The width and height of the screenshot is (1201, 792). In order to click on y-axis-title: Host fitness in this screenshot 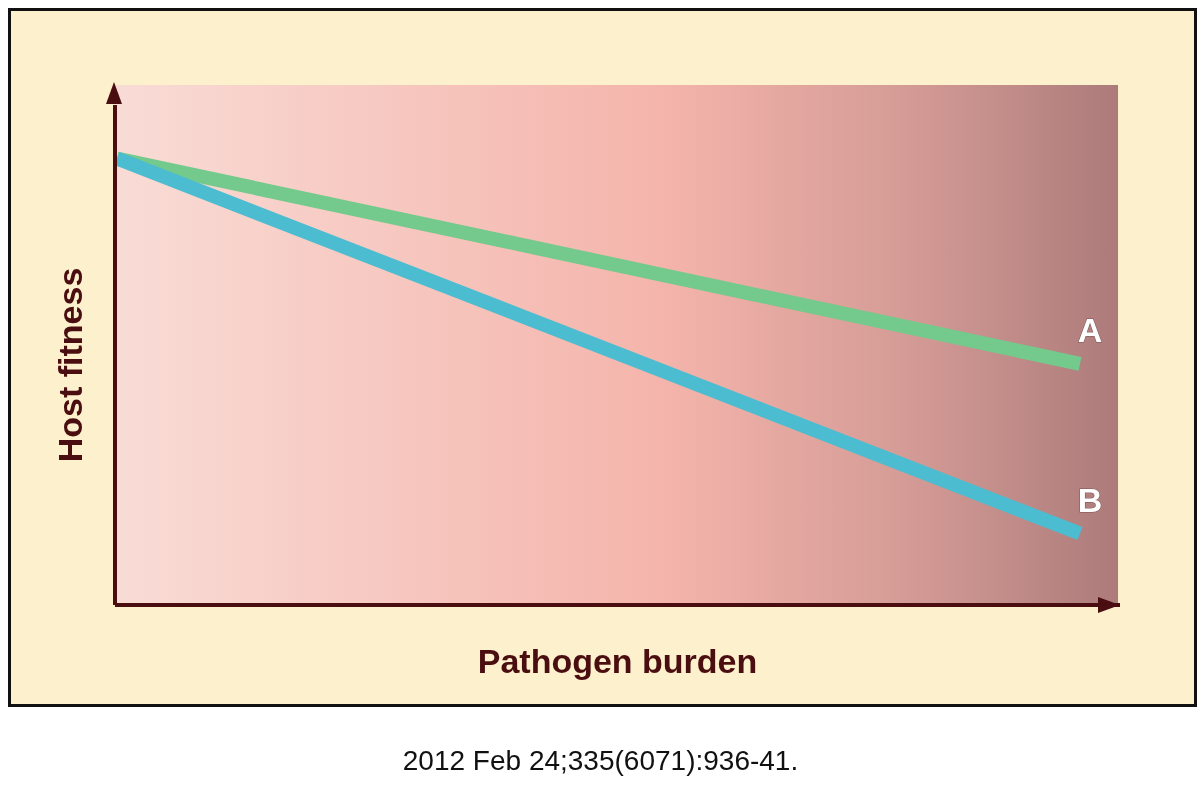, I will do `click(70, 365)`.